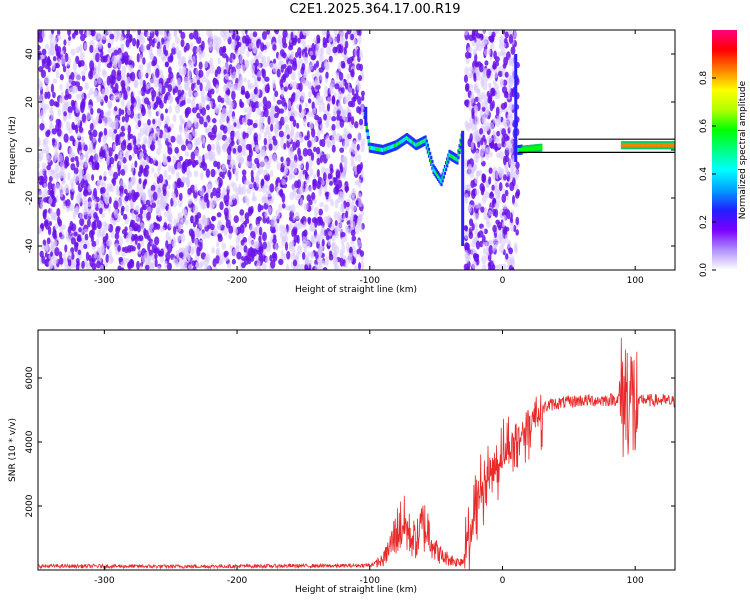  Describe the element at coordinates (704, 78) in the screenshot. I see `colorbar-tick-label: 0.8` at that location.